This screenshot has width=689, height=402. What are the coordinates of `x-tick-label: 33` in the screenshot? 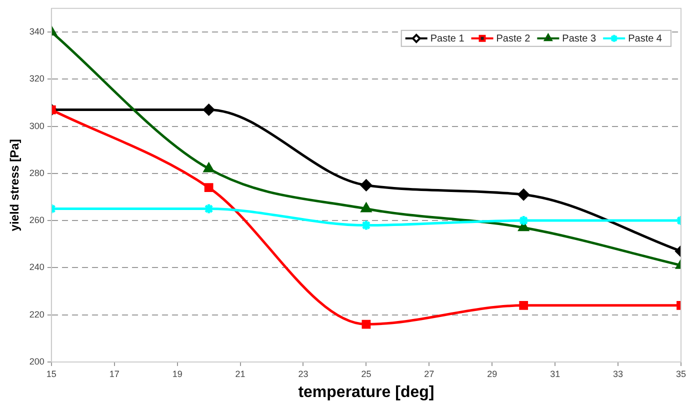 It's located at (618, 373).